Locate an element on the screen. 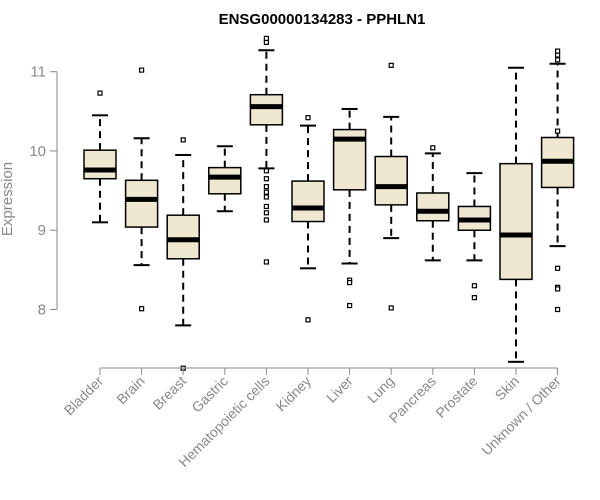 This screenshot has width=600, height=500. box-liver is located at coordinates (349, 208).